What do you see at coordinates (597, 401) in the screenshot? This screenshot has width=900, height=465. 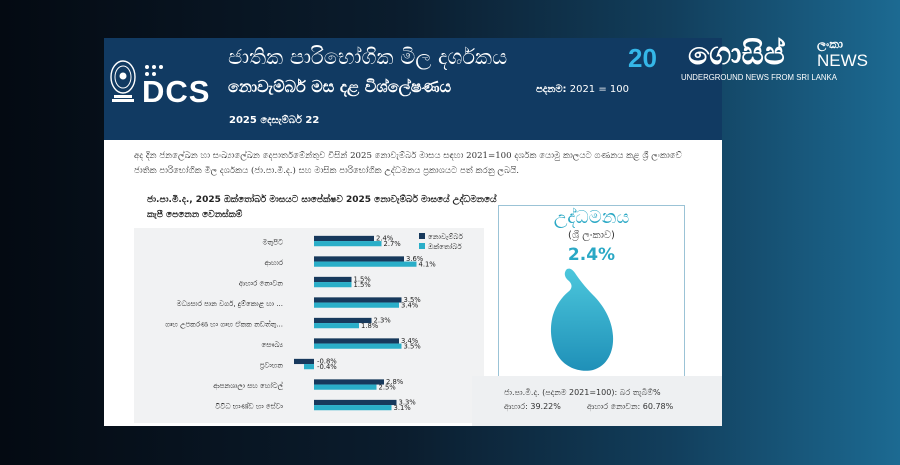 I see `weights-footer` at bounding box center [597, 401].